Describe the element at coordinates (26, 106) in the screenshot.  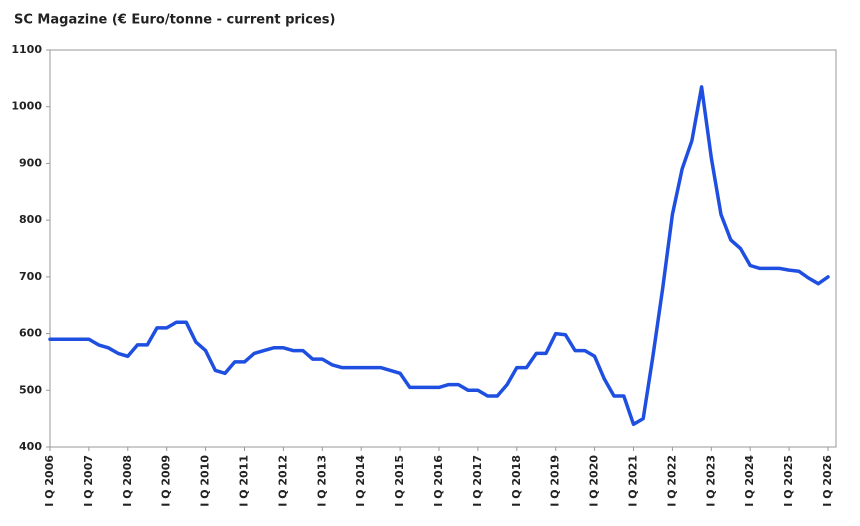
I see `y-tick-label: 1000` at that location.